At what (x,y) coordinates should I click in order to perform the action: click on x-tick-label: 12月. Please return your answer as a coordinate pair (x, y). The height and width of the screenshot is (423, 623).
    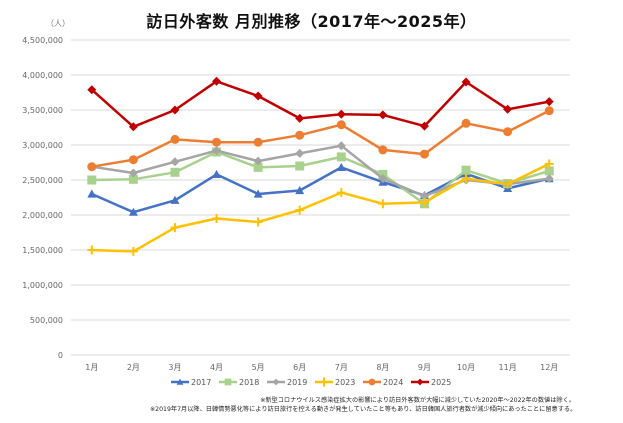
    Looking at the image, I should click on (549, 367).